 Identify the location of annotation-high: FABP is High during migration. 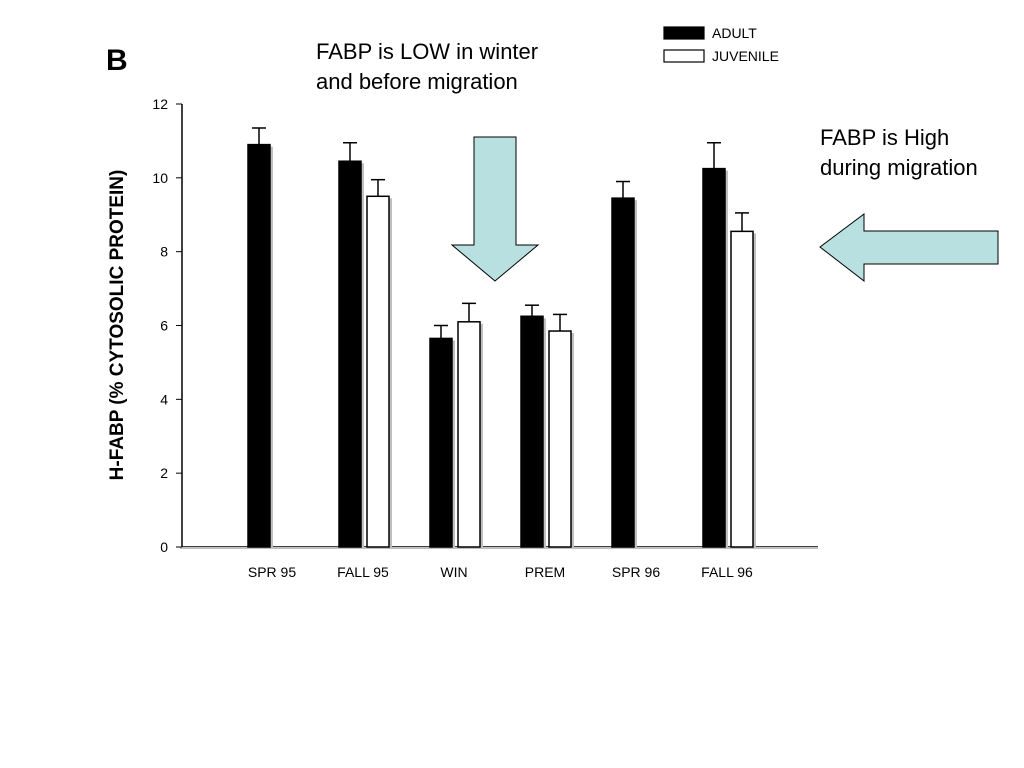
(899, 153).